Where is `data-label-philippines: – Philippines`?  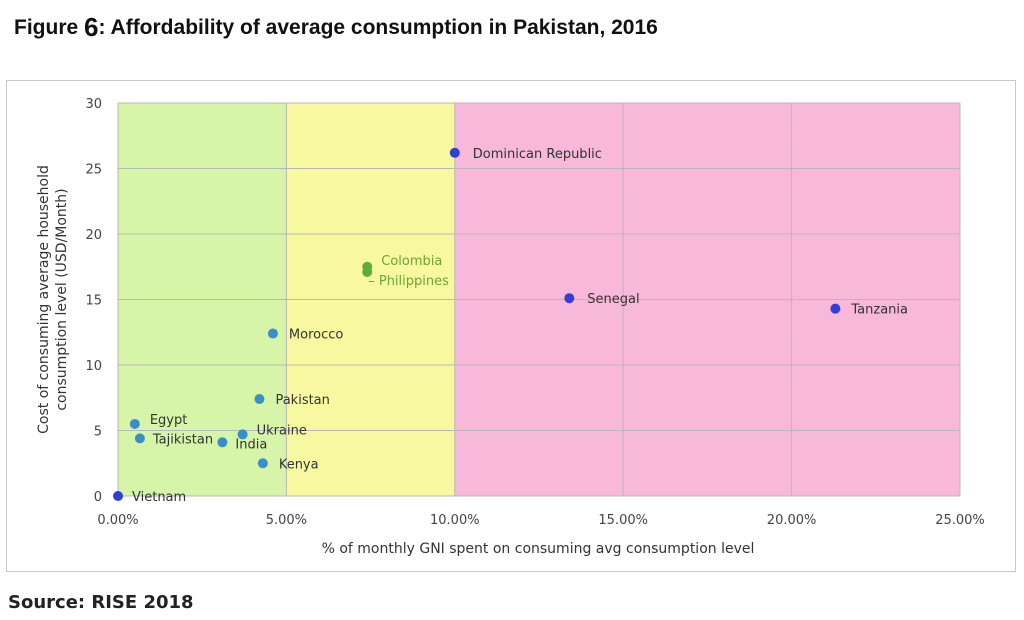
data-label-philippines: – Philippines is located at coordinates (408, 281).